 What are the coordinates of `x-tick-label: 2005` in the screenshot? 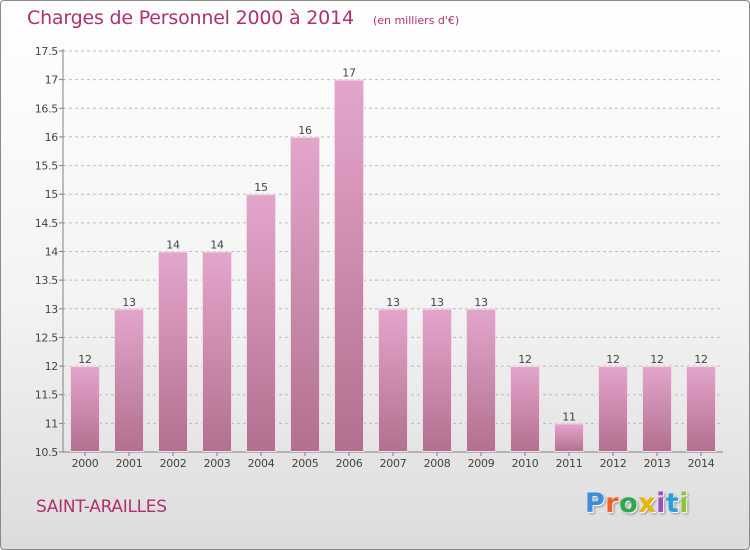 It's located at (305, 463).